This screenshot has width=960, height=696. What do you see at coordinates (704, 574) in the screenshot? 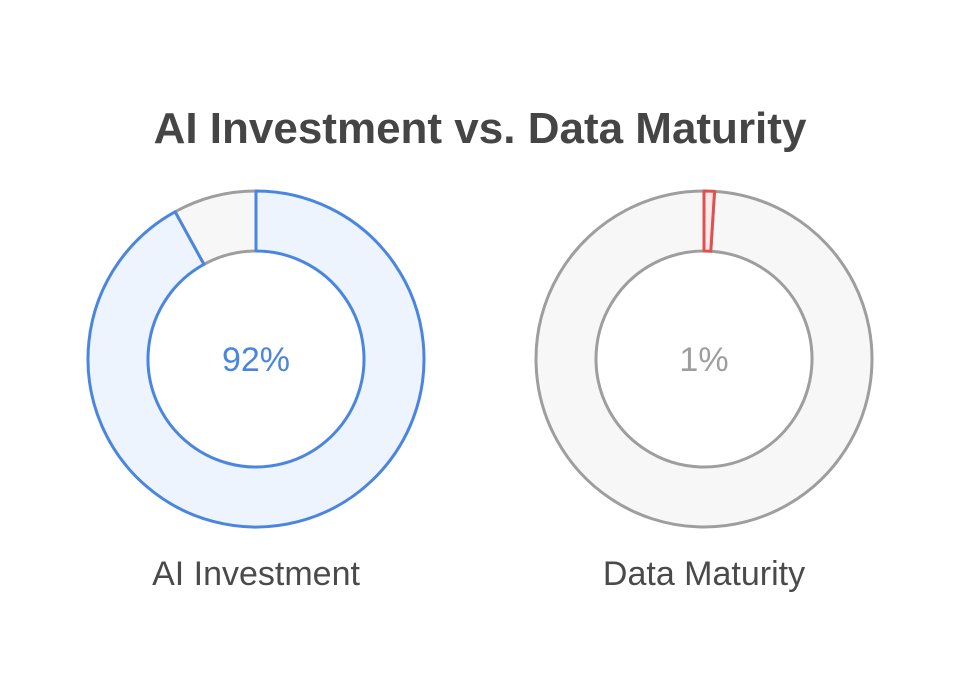
I see `caption-data-maturity: Data Maturity` at bounding box center [704, 574].